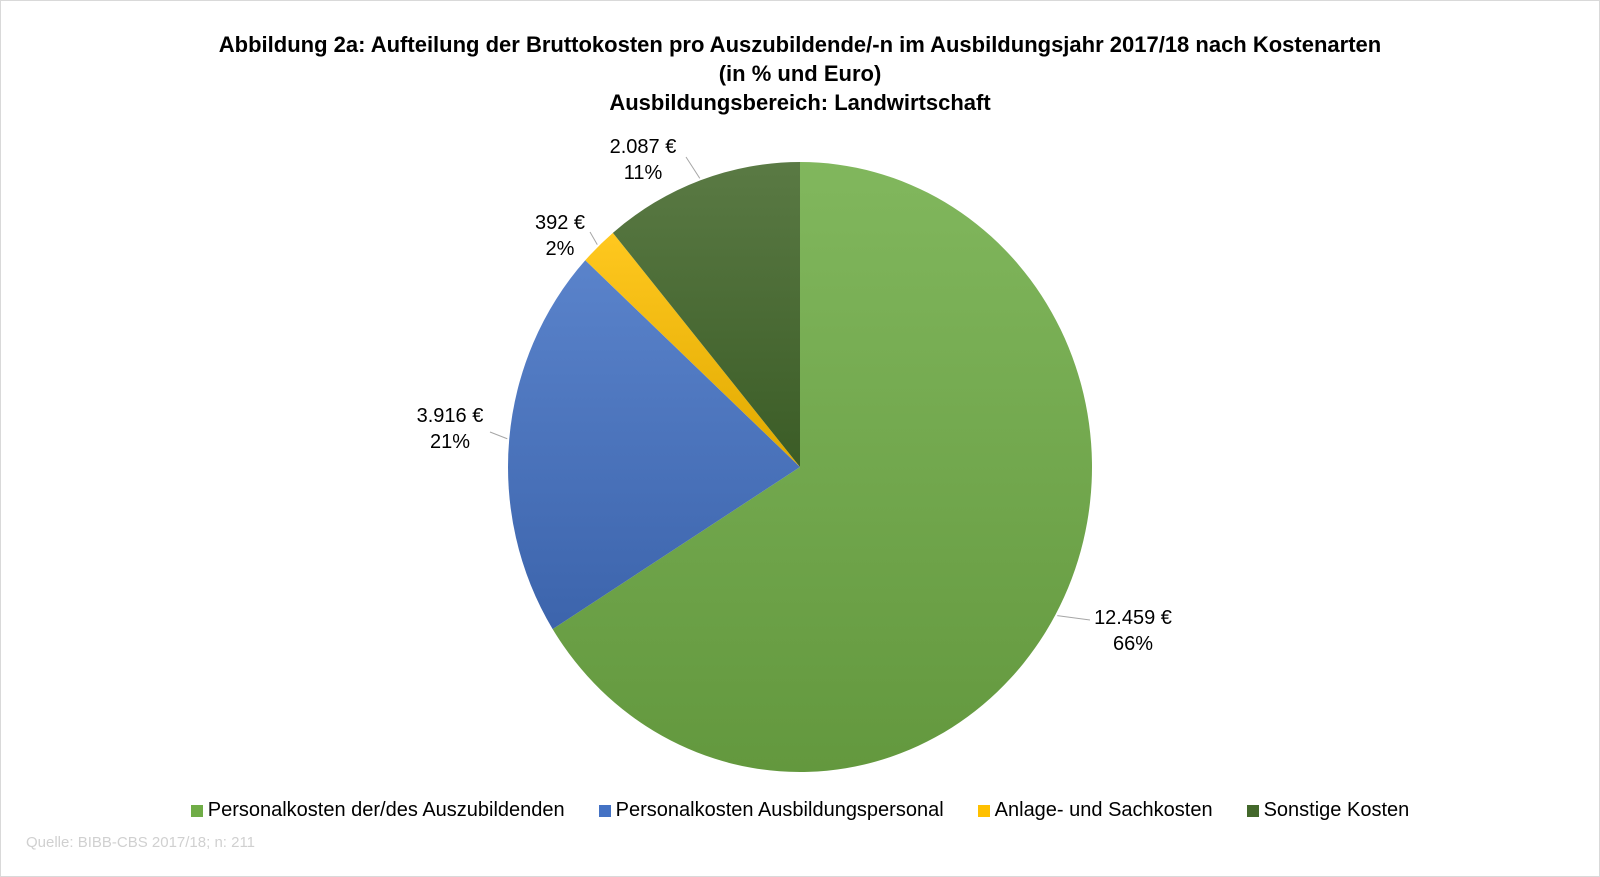 This screenshot has height=877, width=1600. I want to click on chart-subtitle: (in % und Euro), so click(800, 73).